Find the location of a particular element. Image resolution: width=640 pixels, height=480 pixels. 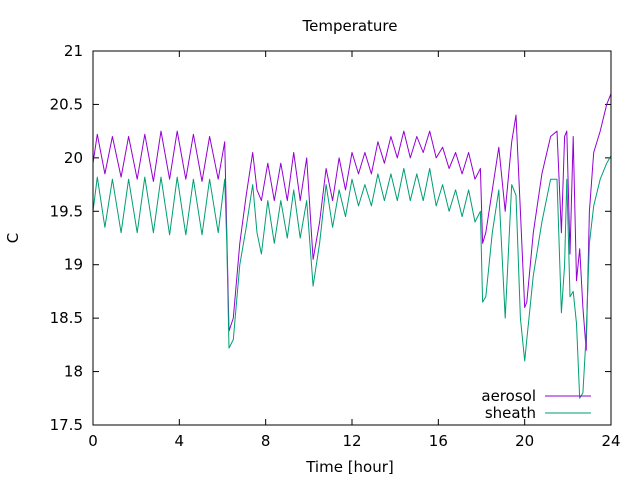

x-tick-label: 16 is located at coordinates (438, 441).